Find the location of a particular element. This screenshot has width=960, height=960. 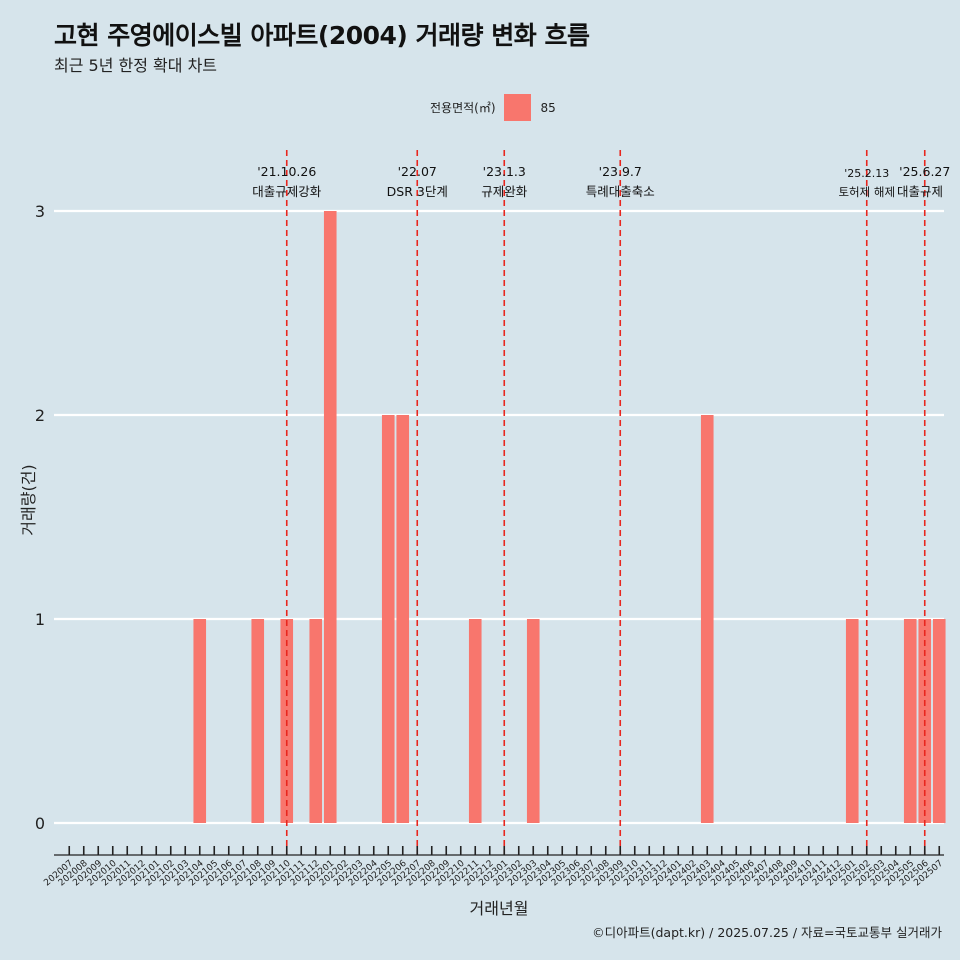

event-label: 대출규제강화 is located at coordinates (287, 191).